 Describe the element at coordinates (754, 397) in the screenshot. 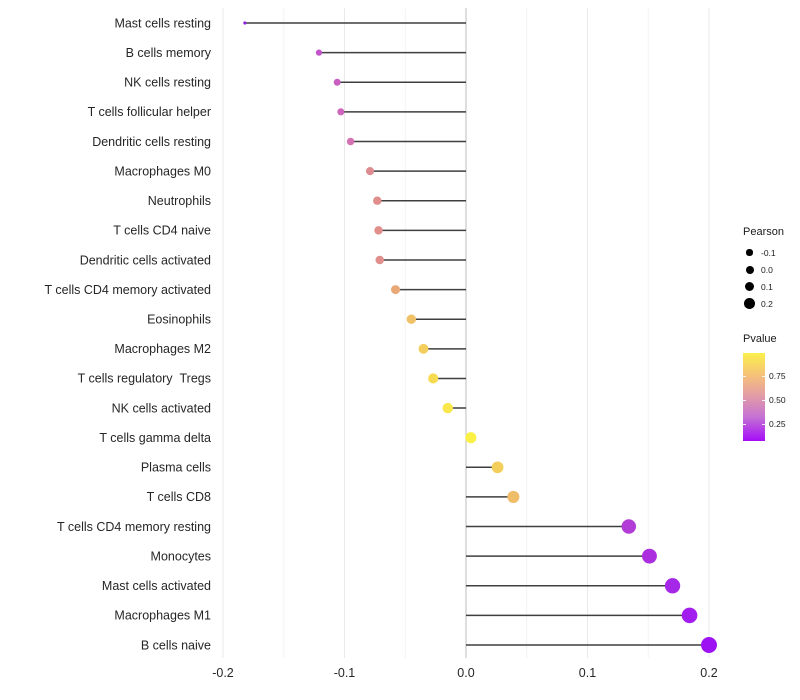

I see `pvalue-gradient-bar` at that location.